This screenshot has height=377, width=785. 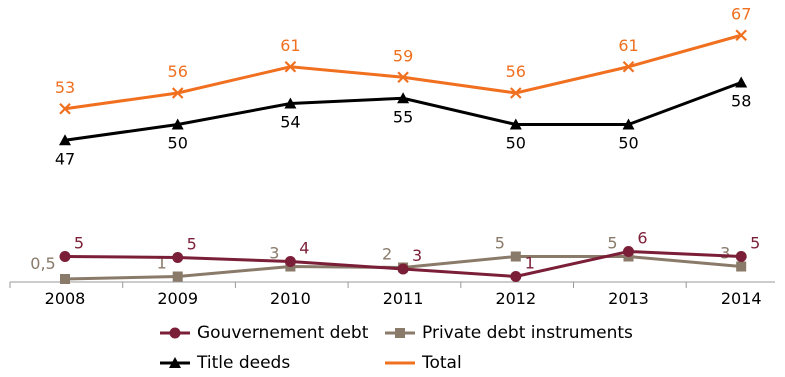 I want to click on legend-item-private-debt-instruments: Private debt instruments, so click(x=509, y=333).